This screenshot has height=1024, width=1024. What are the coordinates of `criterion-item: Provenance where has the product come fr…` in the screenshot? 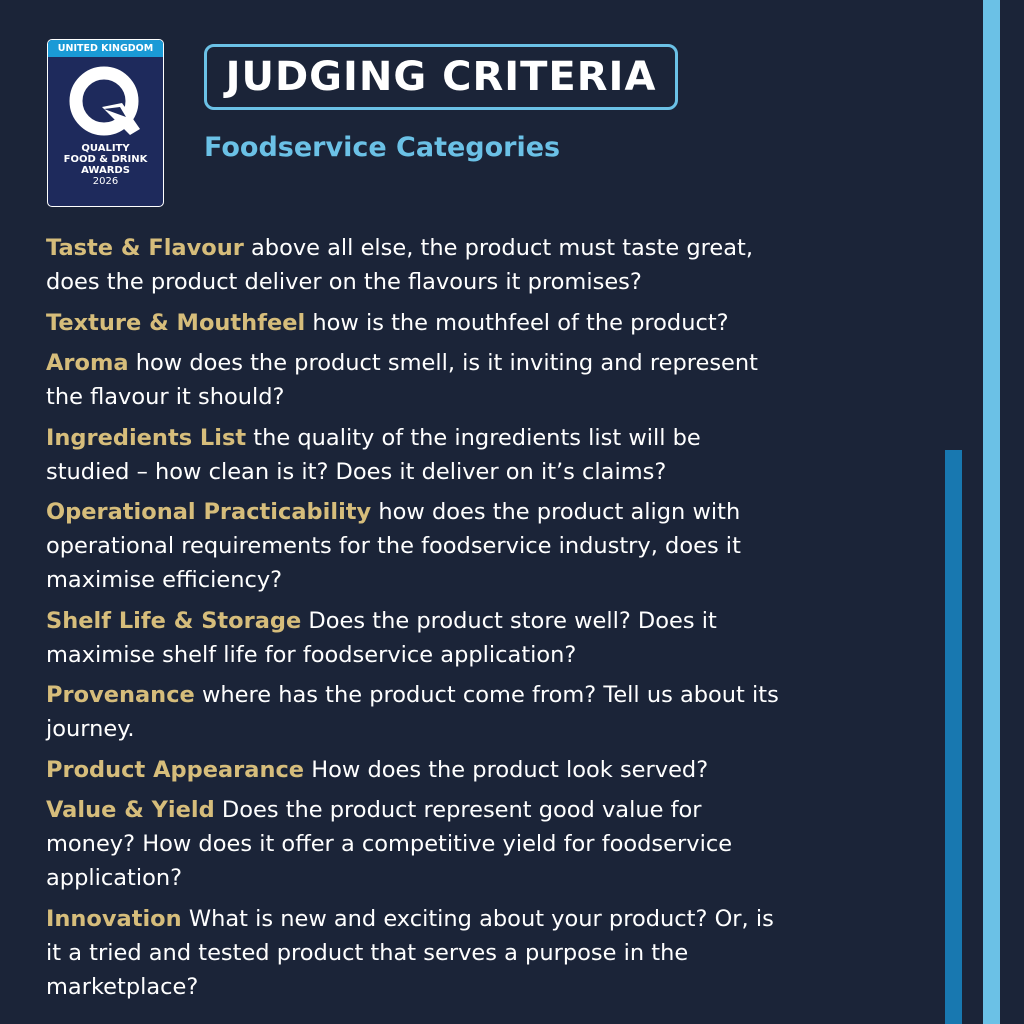 It's located at (486, 712).